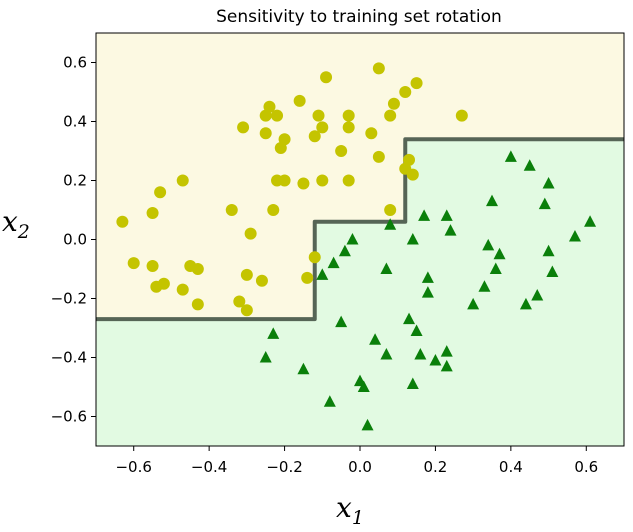  What do you see at coordinates (69, 417) in the screenshot?
I see `y-tick-label: −0.6` at bounding box center [69, 417].